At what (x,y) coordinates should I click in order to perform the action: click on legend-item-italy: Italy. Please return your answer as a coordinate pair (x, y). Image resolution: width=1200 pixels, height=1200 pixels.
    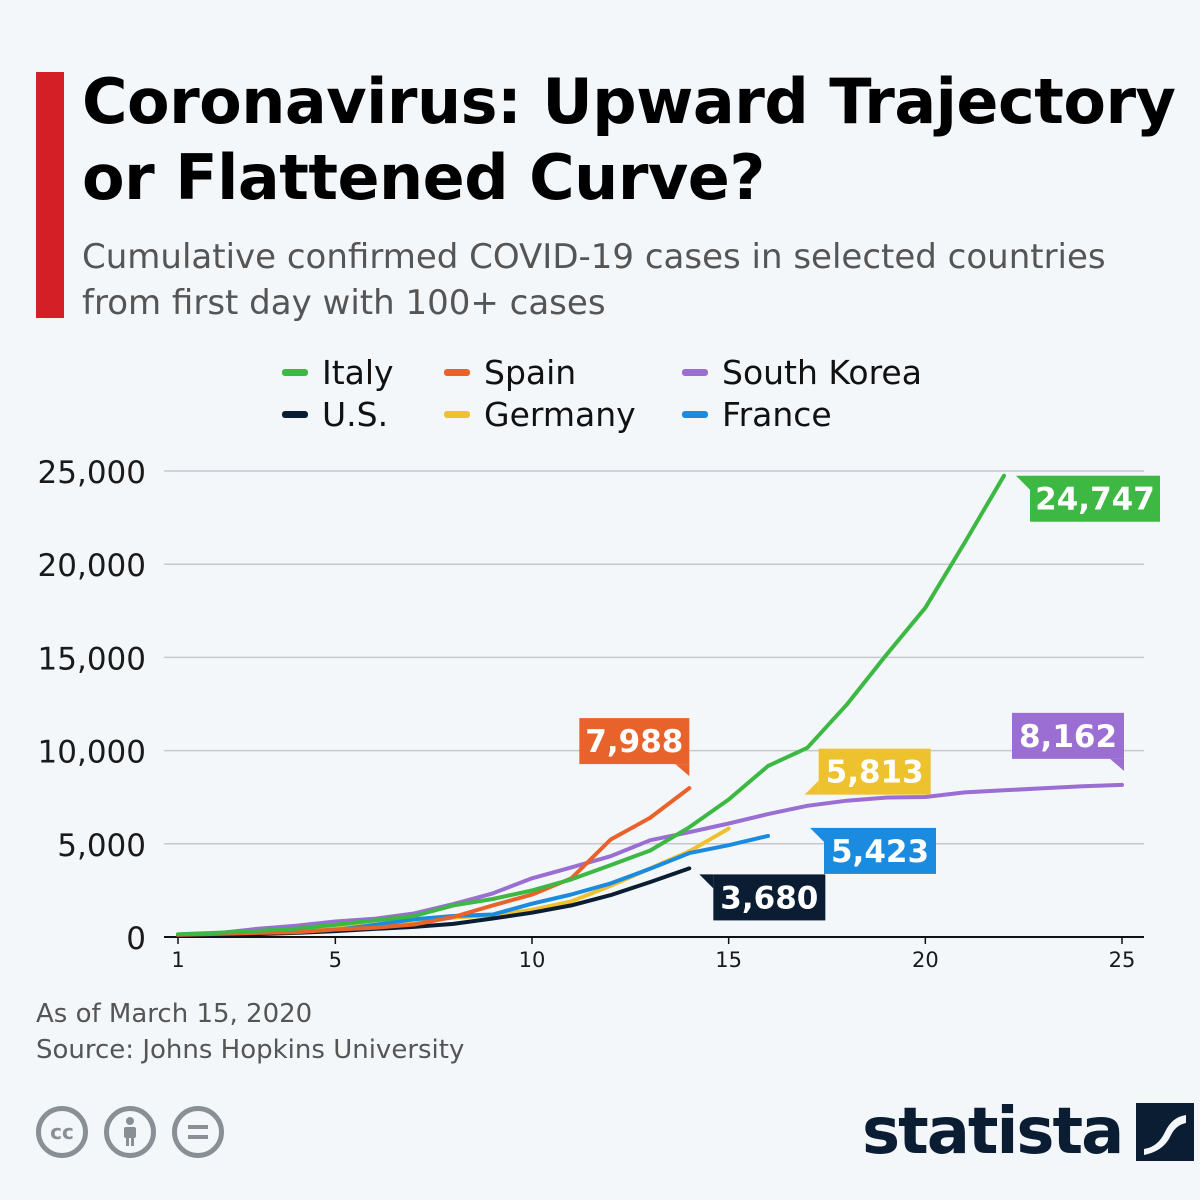
    Looking at the image, I should click on (338, 372).